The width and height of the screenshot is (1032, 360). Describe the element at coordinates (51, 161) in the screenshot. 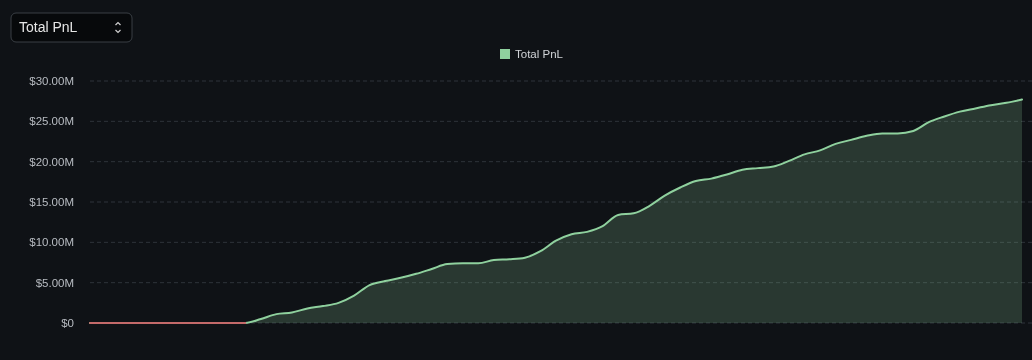

I see `y-tick-label: $20.00M` at that location.